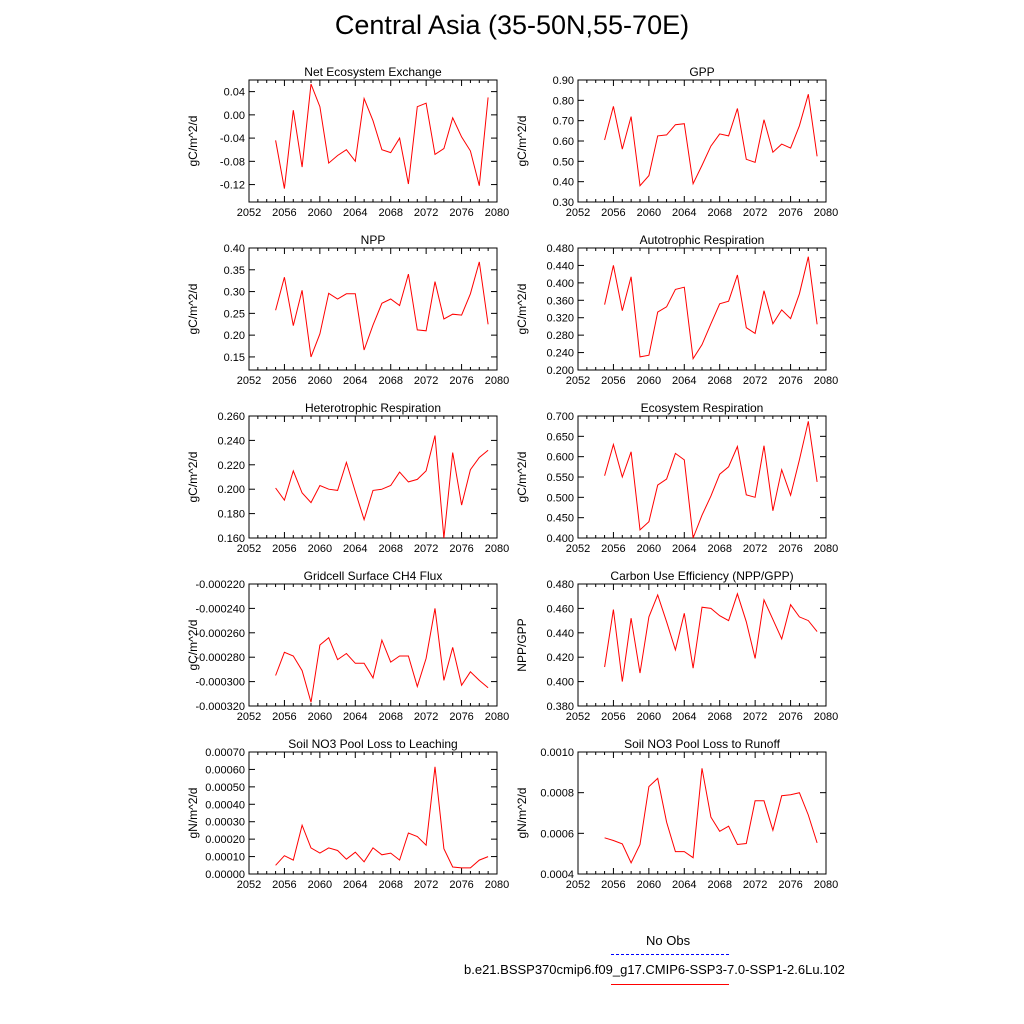 This screenshot has width=1024, height=1024. What do you see at coordinates (668, 940) in the screenshot?
I see `legend-label-no-obs: No Obs` at bounding box center [668, 940].